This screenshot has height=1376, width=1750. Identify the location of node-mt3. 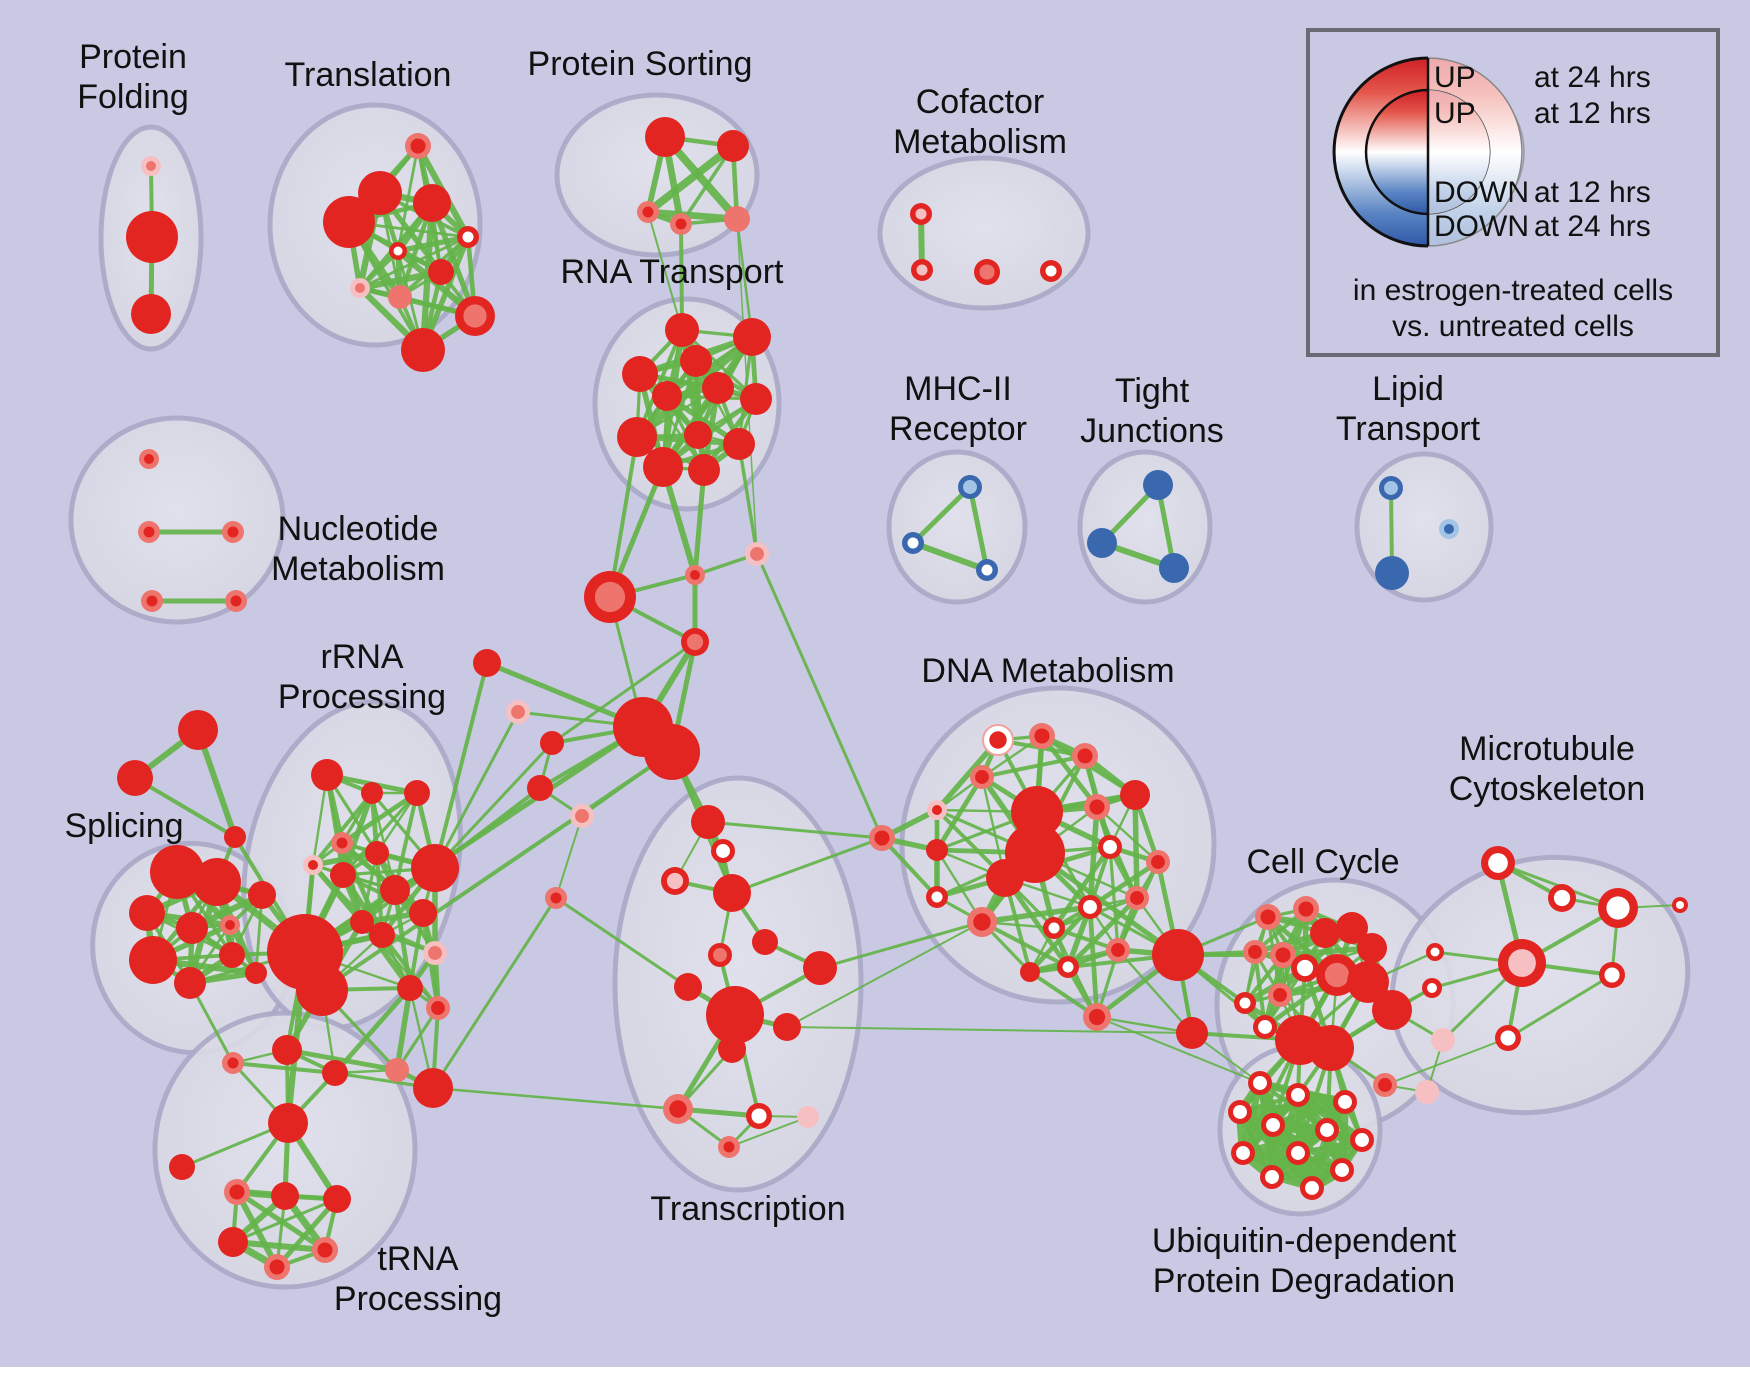
(1522, 963).